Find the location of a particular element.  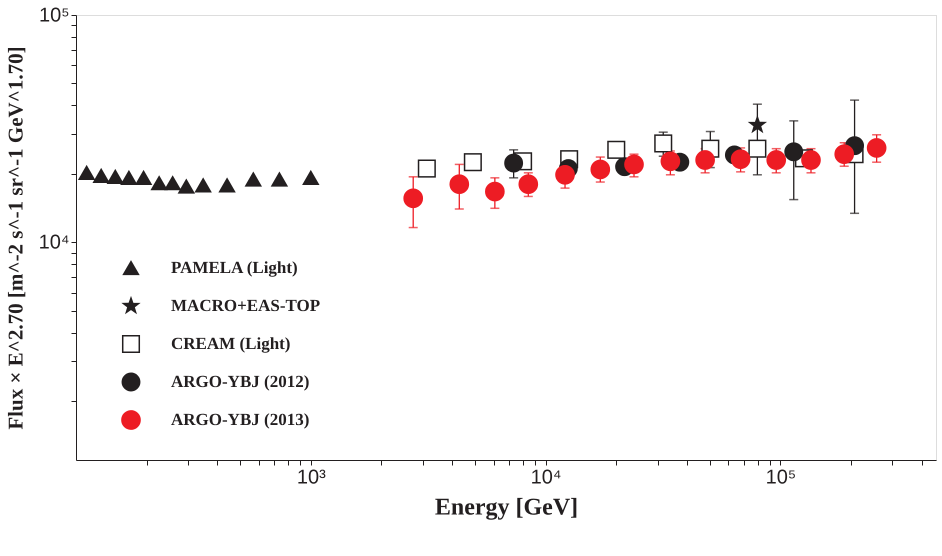

x-tick-label: 10⁵ is located at coordinates (781, 477).